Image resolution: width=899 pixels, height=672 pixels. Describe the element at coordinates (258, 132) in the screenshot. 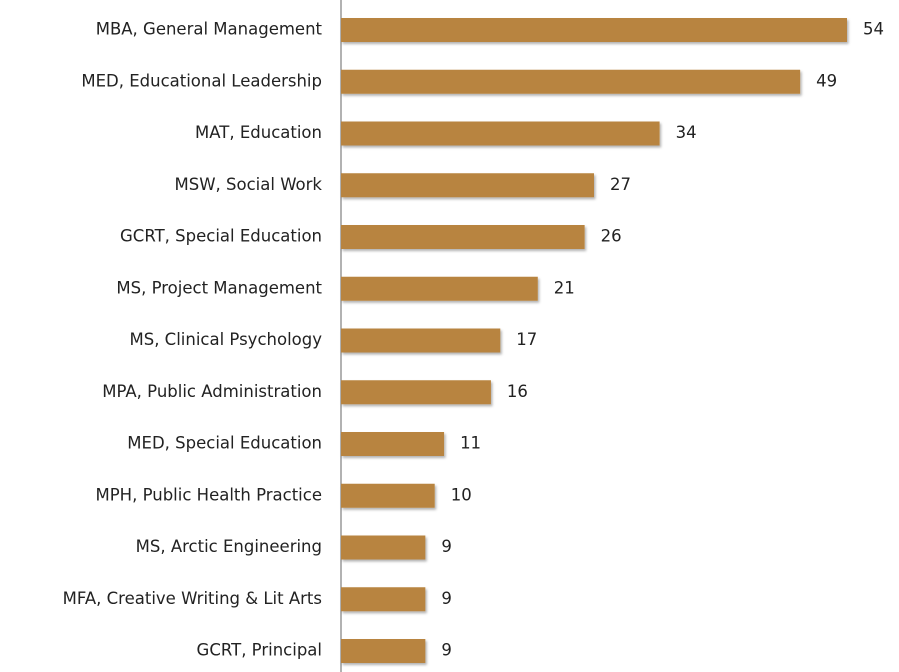

I see `category-label: MAT, Education` at that location.